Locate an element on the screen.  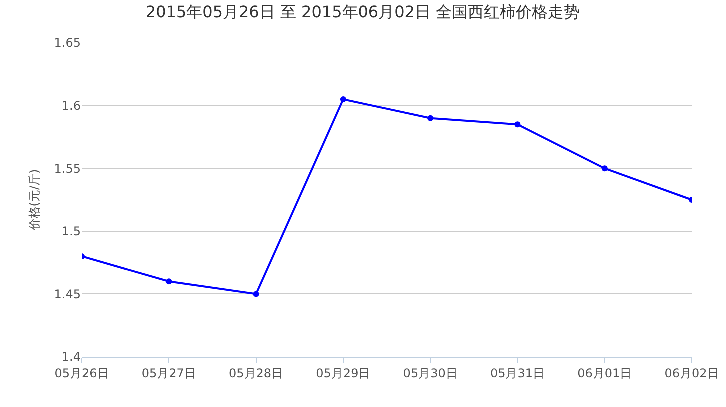
x-tick-label: 05月26日 is located at coordinates (82, 373).